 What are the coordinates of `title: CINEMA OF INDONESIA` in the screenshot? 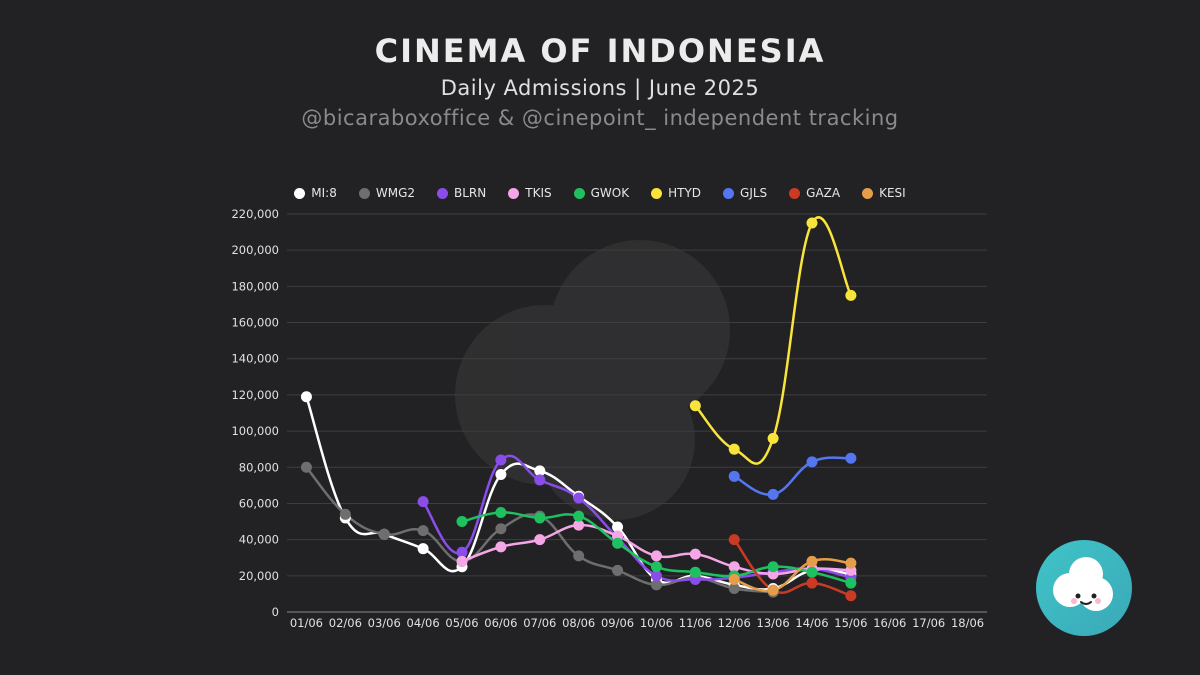 It's located at (600, 51).